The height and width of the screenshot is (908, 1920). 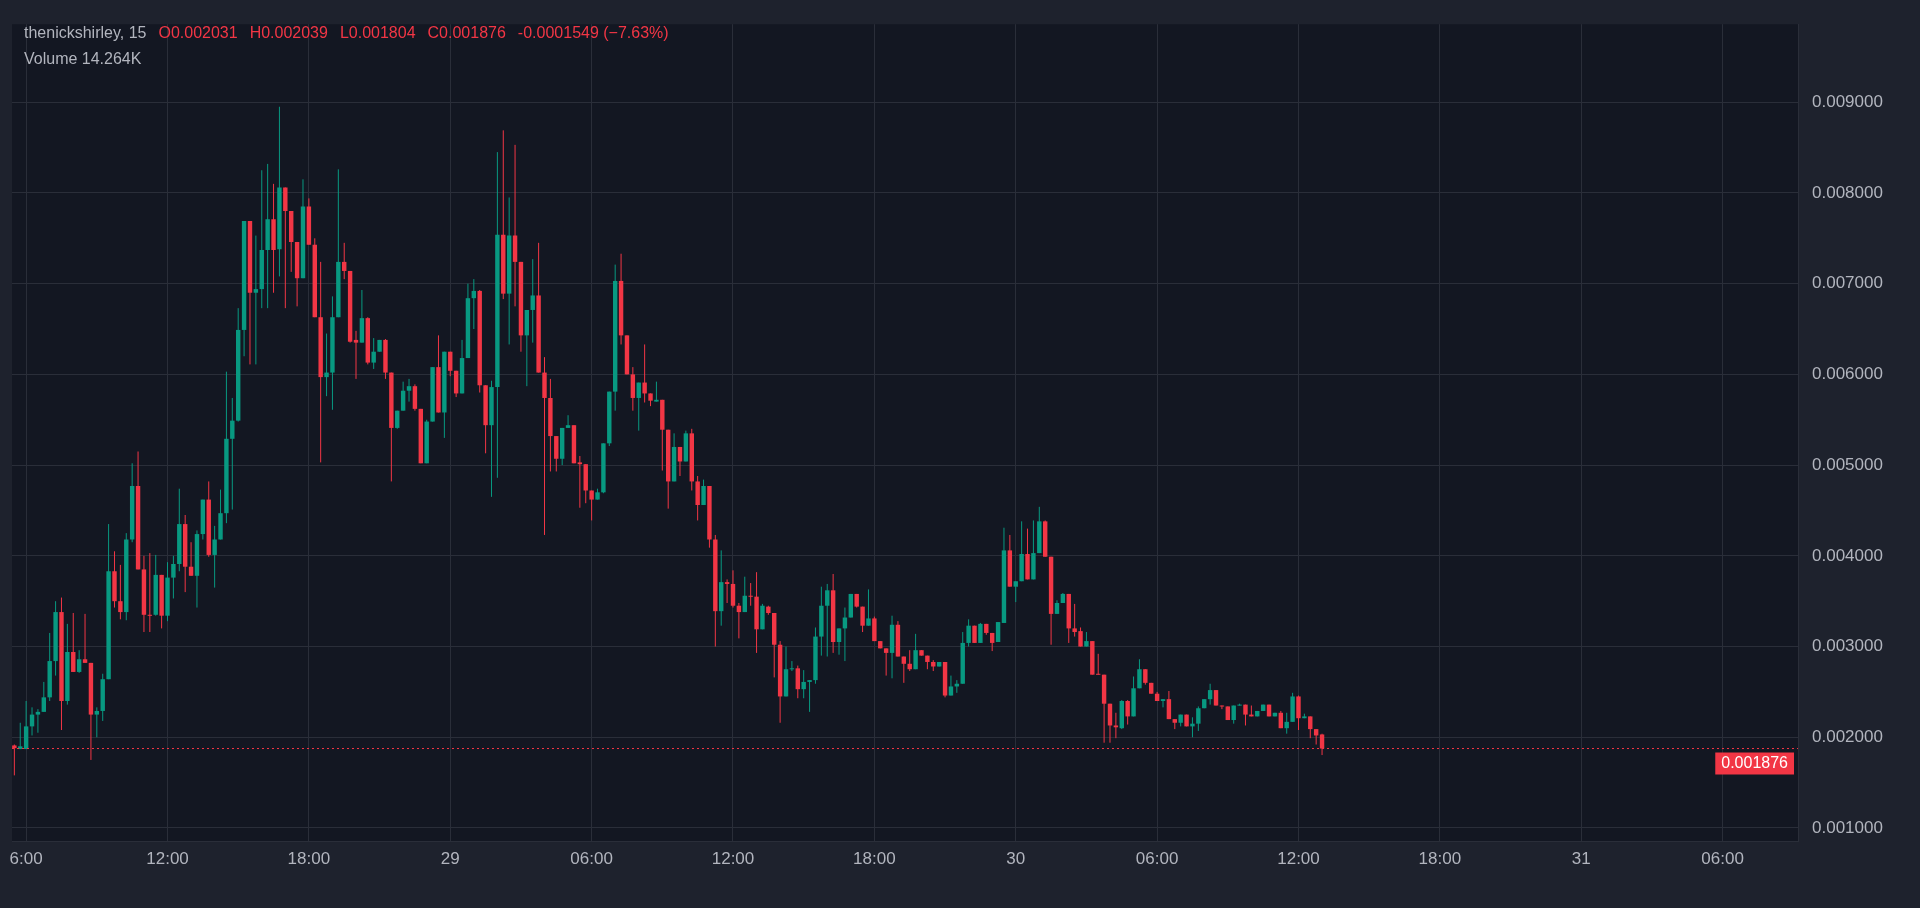 What do you see at coordinates (1581, 859) in the screenshot?
I see `x-tick-label: 31` at bounding box center [1581, 859].